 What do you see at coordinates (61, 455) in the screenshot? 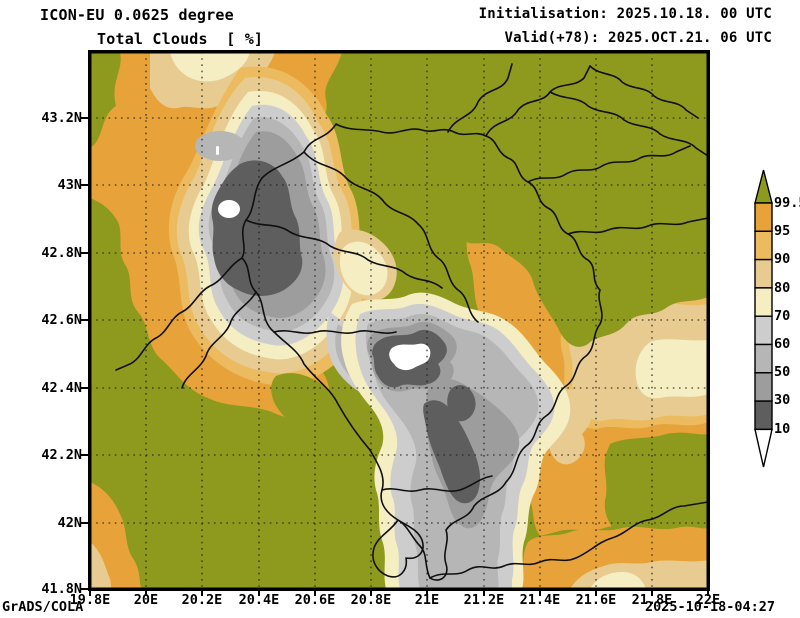
I see `y-axis-label: 42.2N` at bounding box center [61, 455].